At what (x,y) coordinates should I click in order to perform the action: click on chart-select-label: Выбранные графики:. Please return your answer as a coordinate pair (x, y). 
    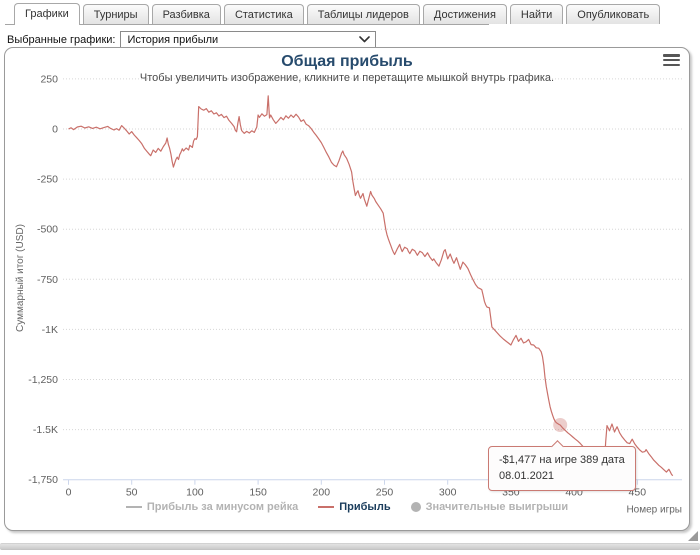
    Looking at the image, I should click on (61, 39).